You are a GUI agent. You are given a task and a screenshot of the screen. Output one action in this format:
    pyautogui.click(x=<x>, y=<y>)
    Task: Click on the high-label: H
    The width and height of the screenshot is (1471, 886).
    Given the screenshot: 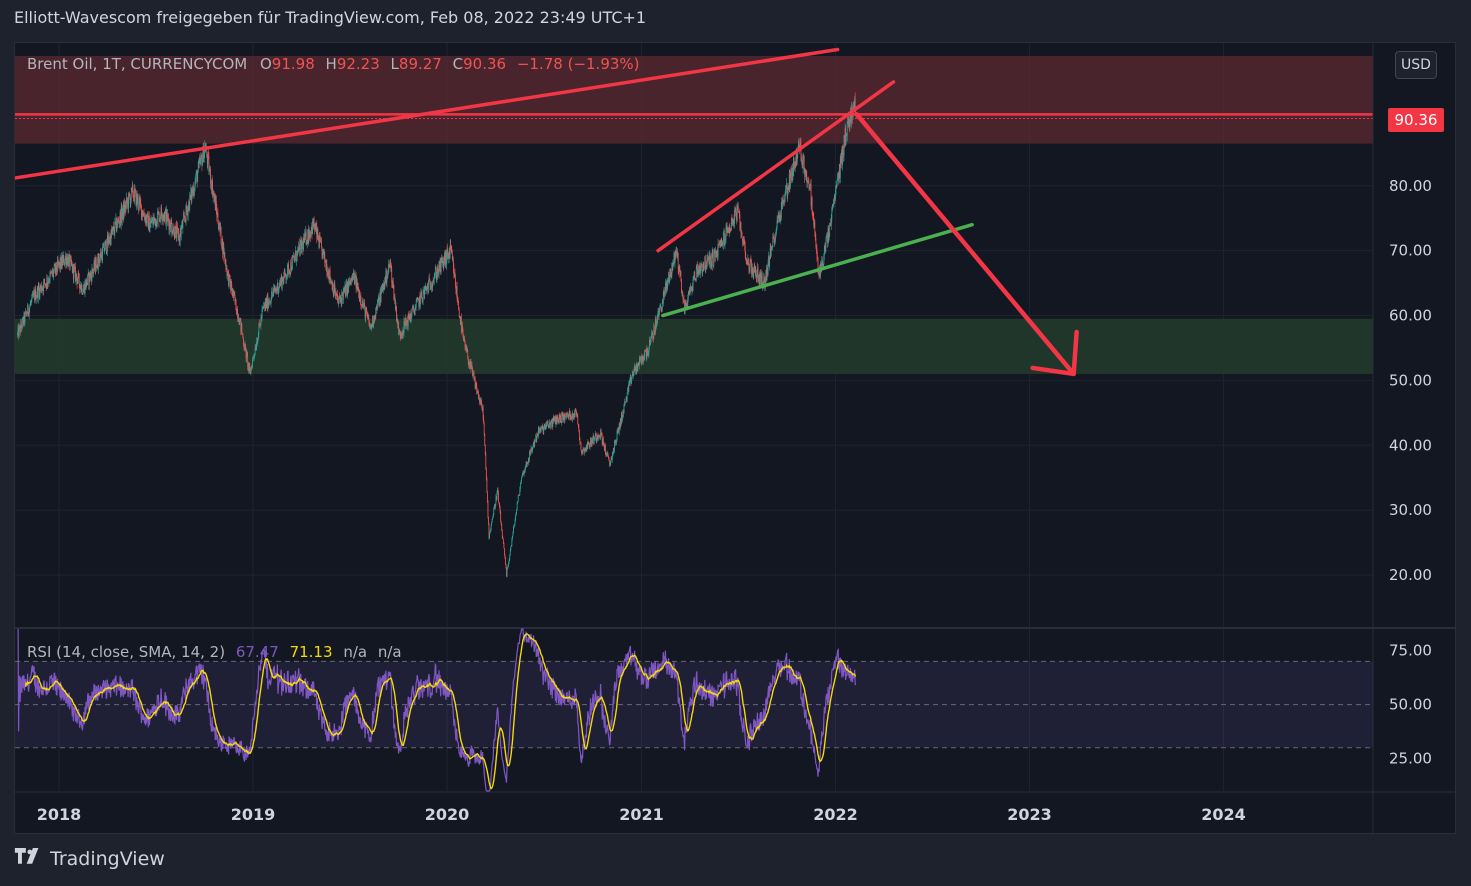 What is the action you would take?
    pyautogui.click(x=331, y=64)
    